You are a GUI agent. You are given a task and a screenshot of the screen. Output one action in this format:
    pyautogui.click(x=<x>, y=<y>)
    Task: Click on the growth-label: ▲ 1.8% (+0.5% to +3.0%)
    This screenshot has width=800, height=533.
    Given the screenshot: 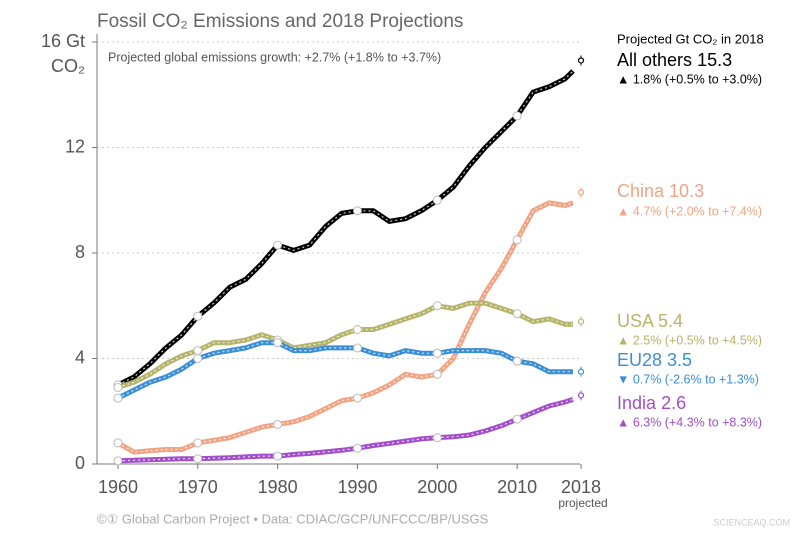 What is the action you would take?
    pyautogui.click(x=689, y=79)
    